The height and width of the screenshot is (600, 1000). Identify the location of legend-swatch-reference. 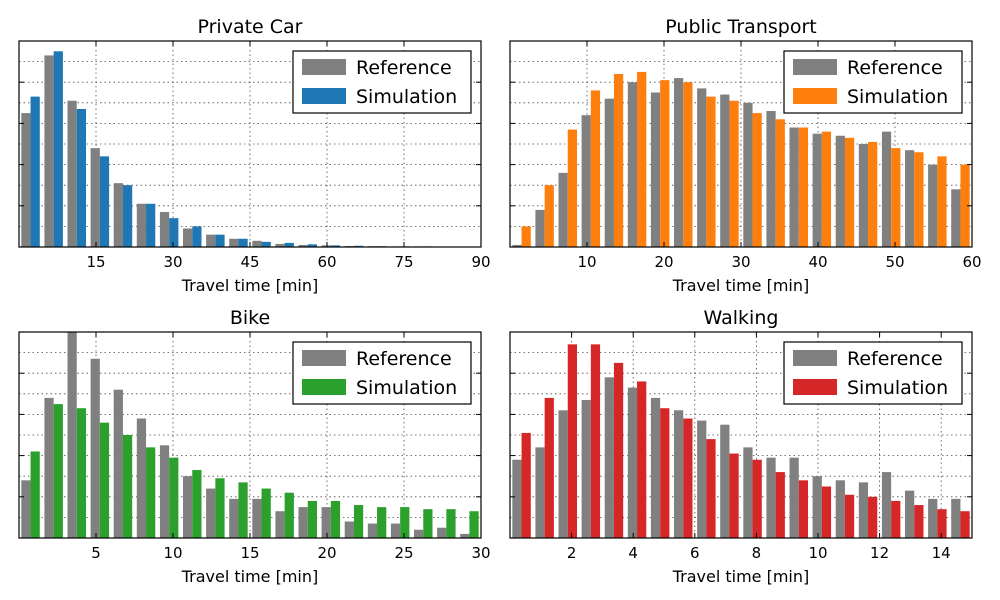
(815, 358).